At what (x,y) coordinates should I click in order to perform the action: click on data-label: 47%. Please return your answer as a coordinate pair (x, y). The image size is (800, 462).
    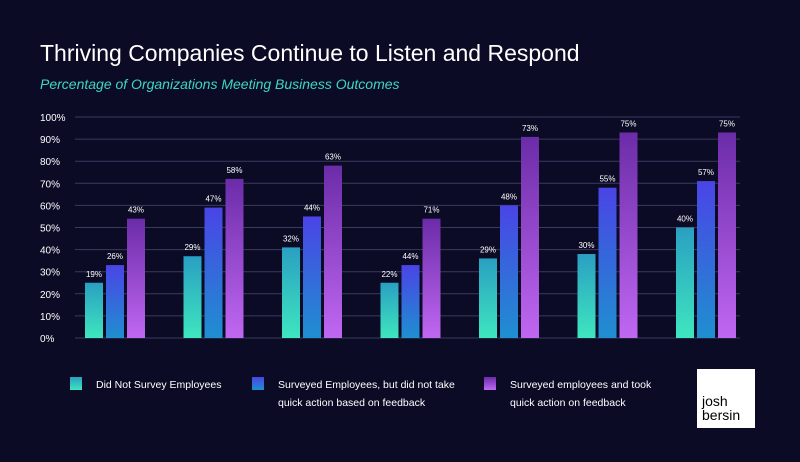
    Looking at the image, I should click on (213, 199).